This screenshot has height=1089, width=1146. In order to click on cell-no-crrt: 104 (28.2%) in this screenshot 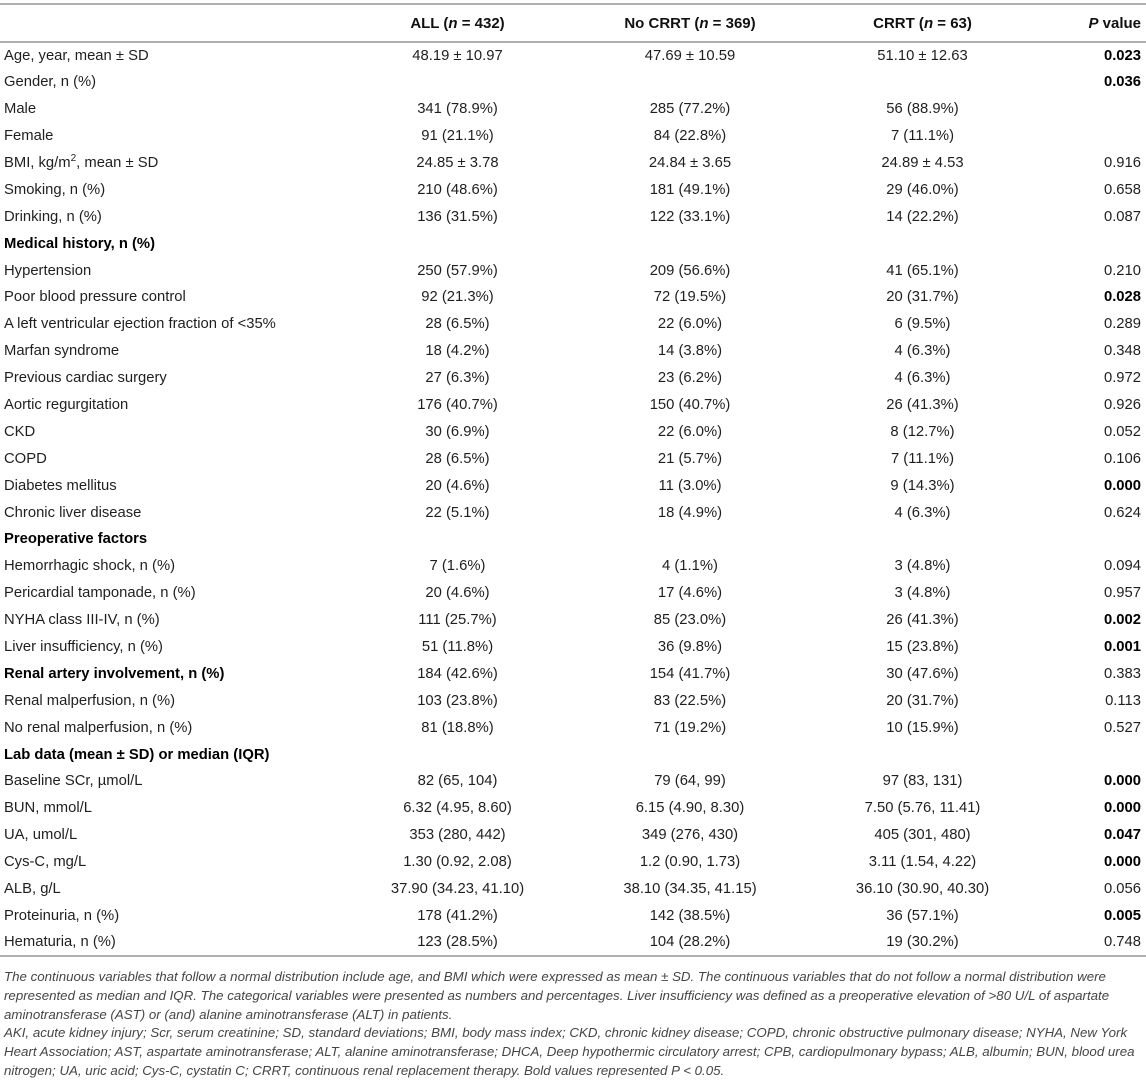, I will do `click(690, 942)`.